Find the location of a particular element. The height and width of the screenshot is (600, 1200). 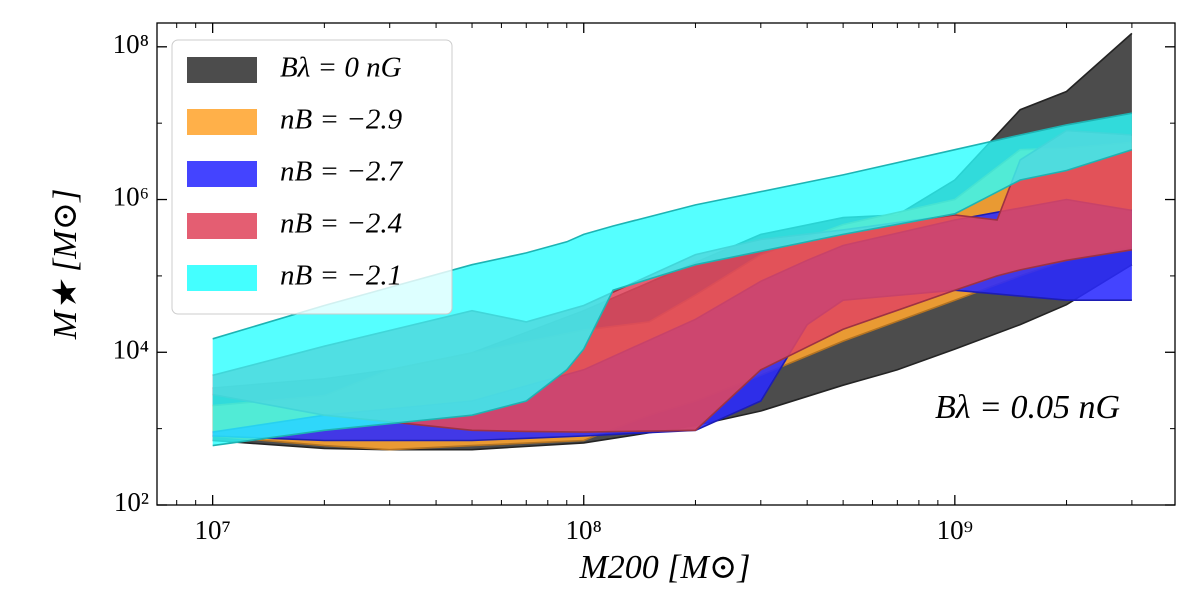

x-tick-label: 10⁷ is located at coordinates (212, 530).